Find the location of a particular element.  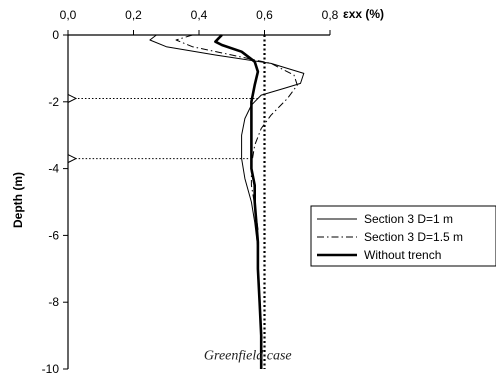

series-without-trench is located at coordinates (238, 201).